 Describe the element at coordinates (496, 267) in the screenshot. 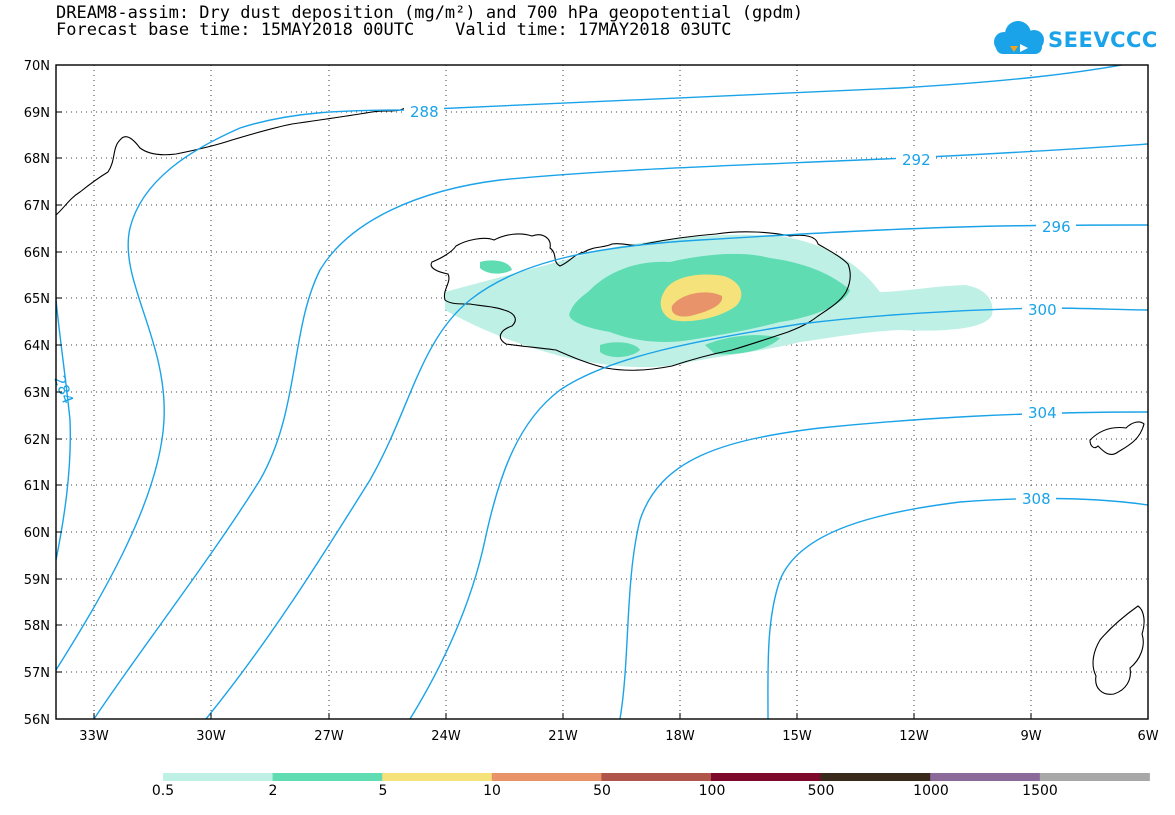

I see `dust-area-2d` at that location.